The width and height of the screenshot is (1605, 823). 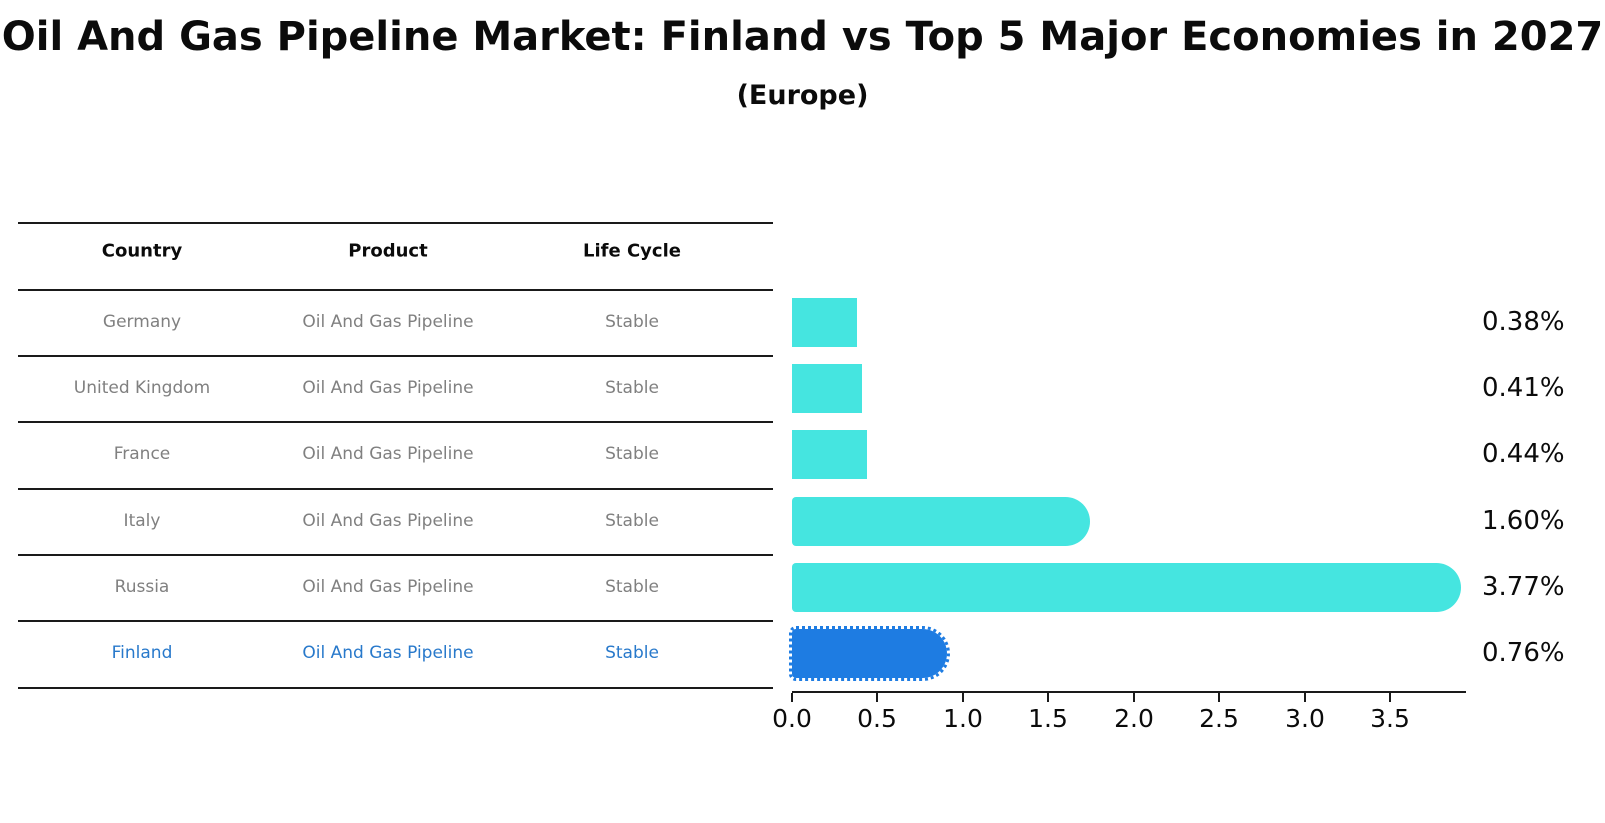 What do you see at coordinates (142, 653) in the screenshot?
I see `cell-country: Finland` at bounding box center [142, 653].